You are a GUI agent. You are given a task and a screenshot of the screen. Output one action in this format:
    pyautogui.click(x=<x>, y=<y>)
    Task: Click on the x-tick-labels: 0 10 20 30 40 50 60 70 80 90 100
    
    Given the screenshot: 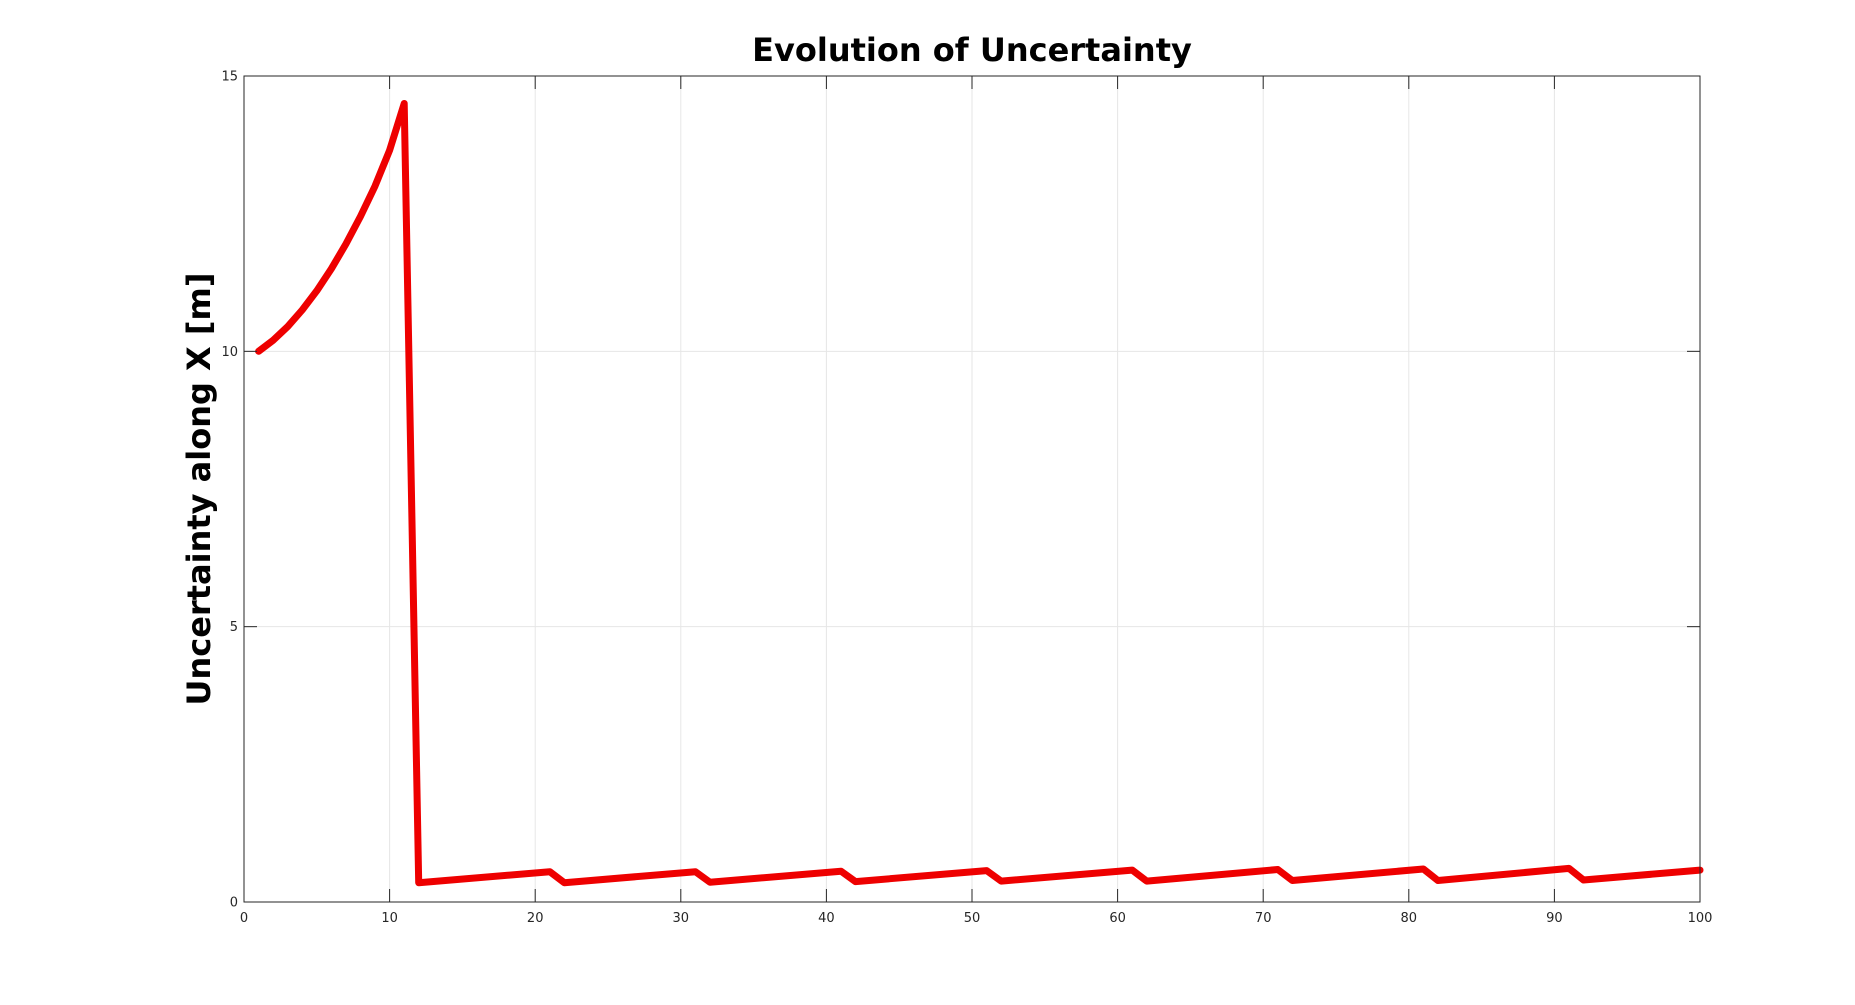 What is the action you would take?
    pyautogui.click(x=976, y=918)
    